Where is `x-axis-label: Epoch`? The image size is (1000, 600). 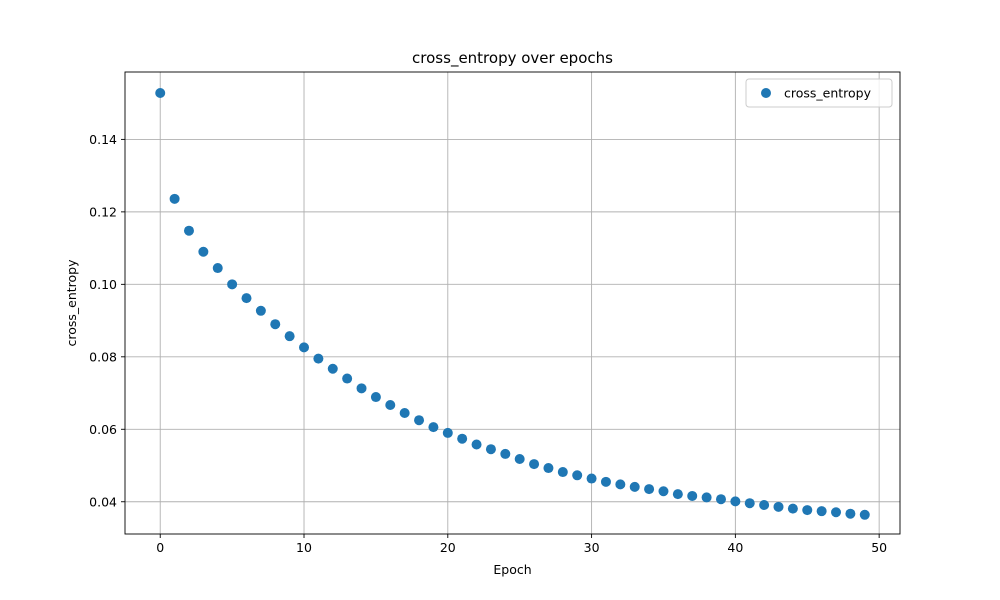
x-axis-label: Epoch is located at coordinates (512, 569).